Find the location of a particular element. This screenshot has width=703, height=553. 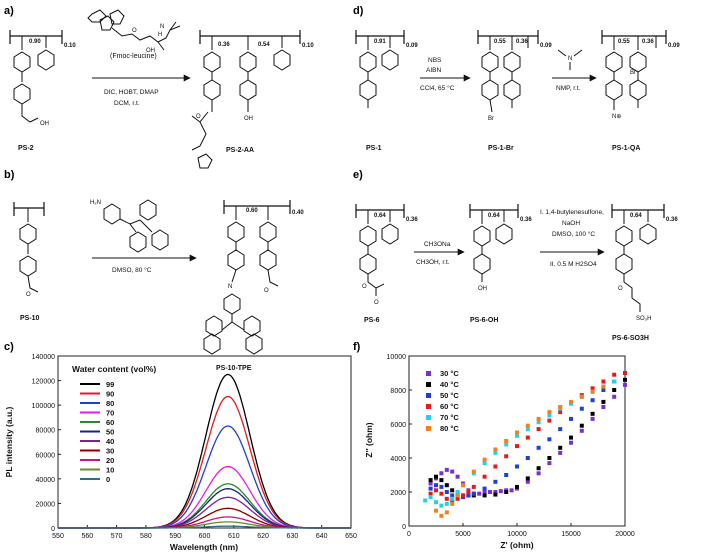

ps1qa-label: PS-1-QA is located at coordinates (626, 148).